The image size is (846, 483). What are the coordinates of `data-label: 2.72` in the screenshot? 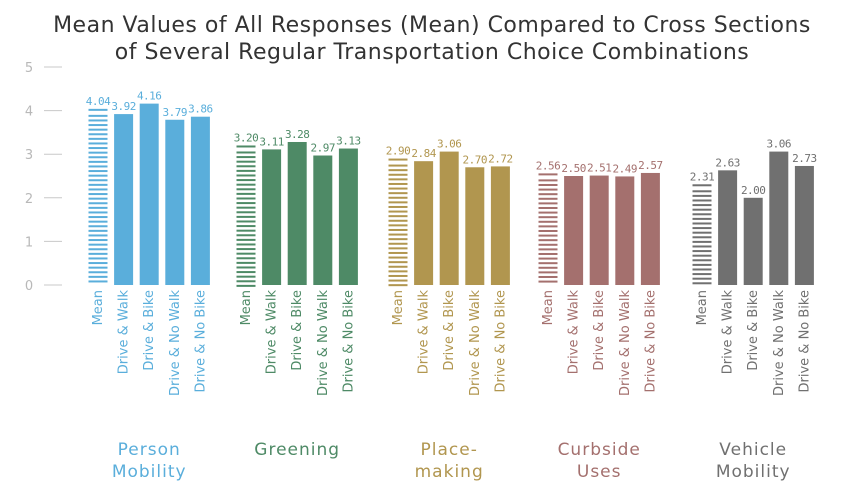 It's located at (500, 158).